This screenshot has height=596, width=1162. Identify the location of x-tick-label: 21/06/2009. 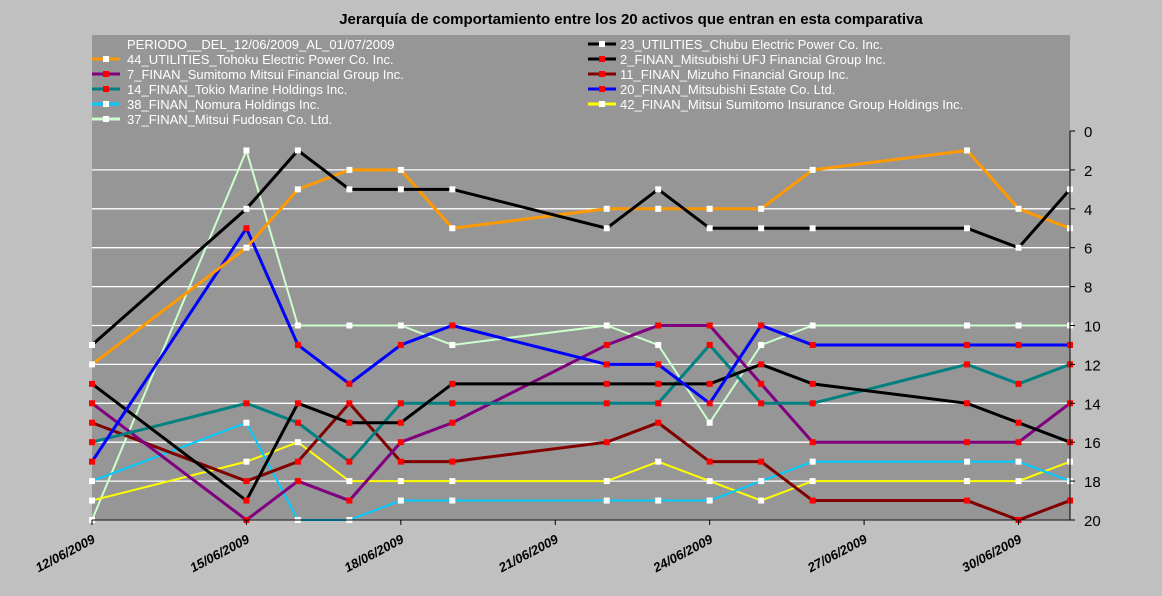
(528, 553).